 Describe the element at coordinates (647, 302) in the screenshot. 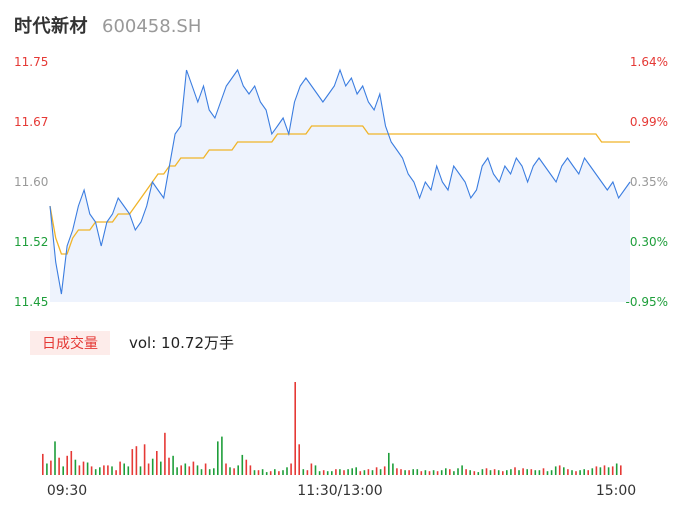

I see `y-tick-right: -0.95%` at that location.